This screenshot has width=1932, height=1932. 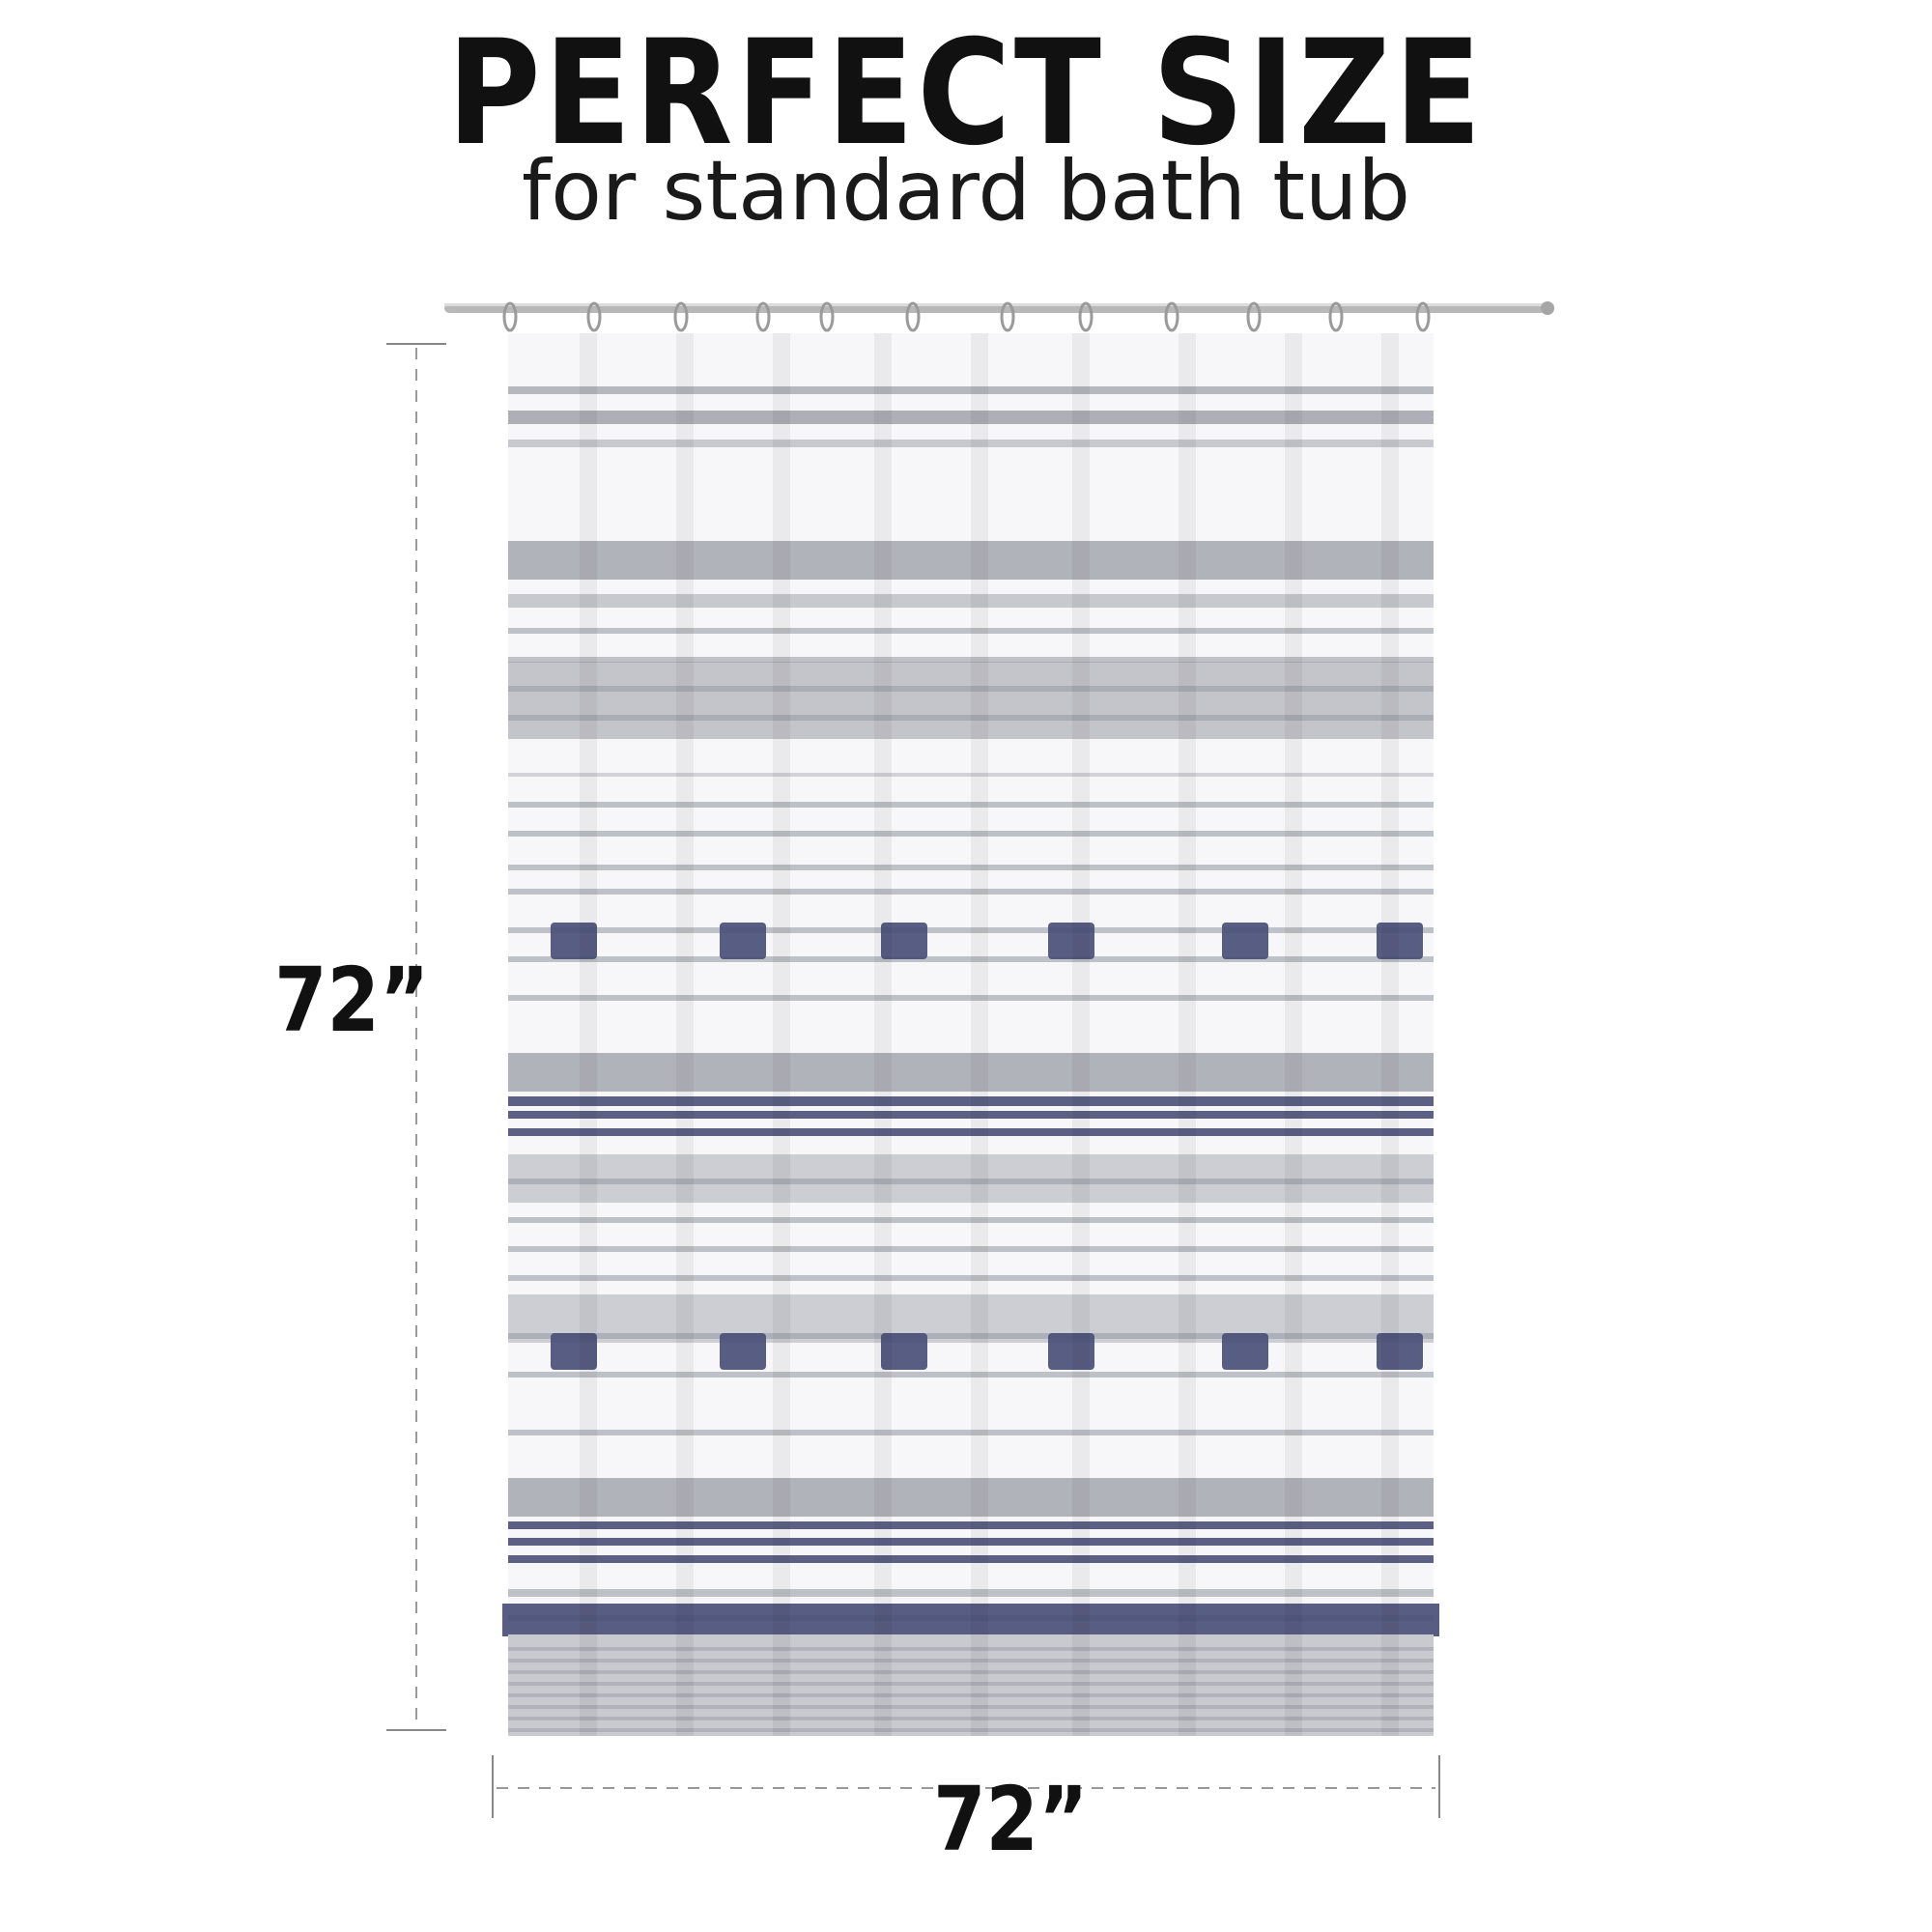 What do you see at coordinates (352, 1000) in the screenshot?
I see `height-label: 72”` at bounding box center [352, 1000].